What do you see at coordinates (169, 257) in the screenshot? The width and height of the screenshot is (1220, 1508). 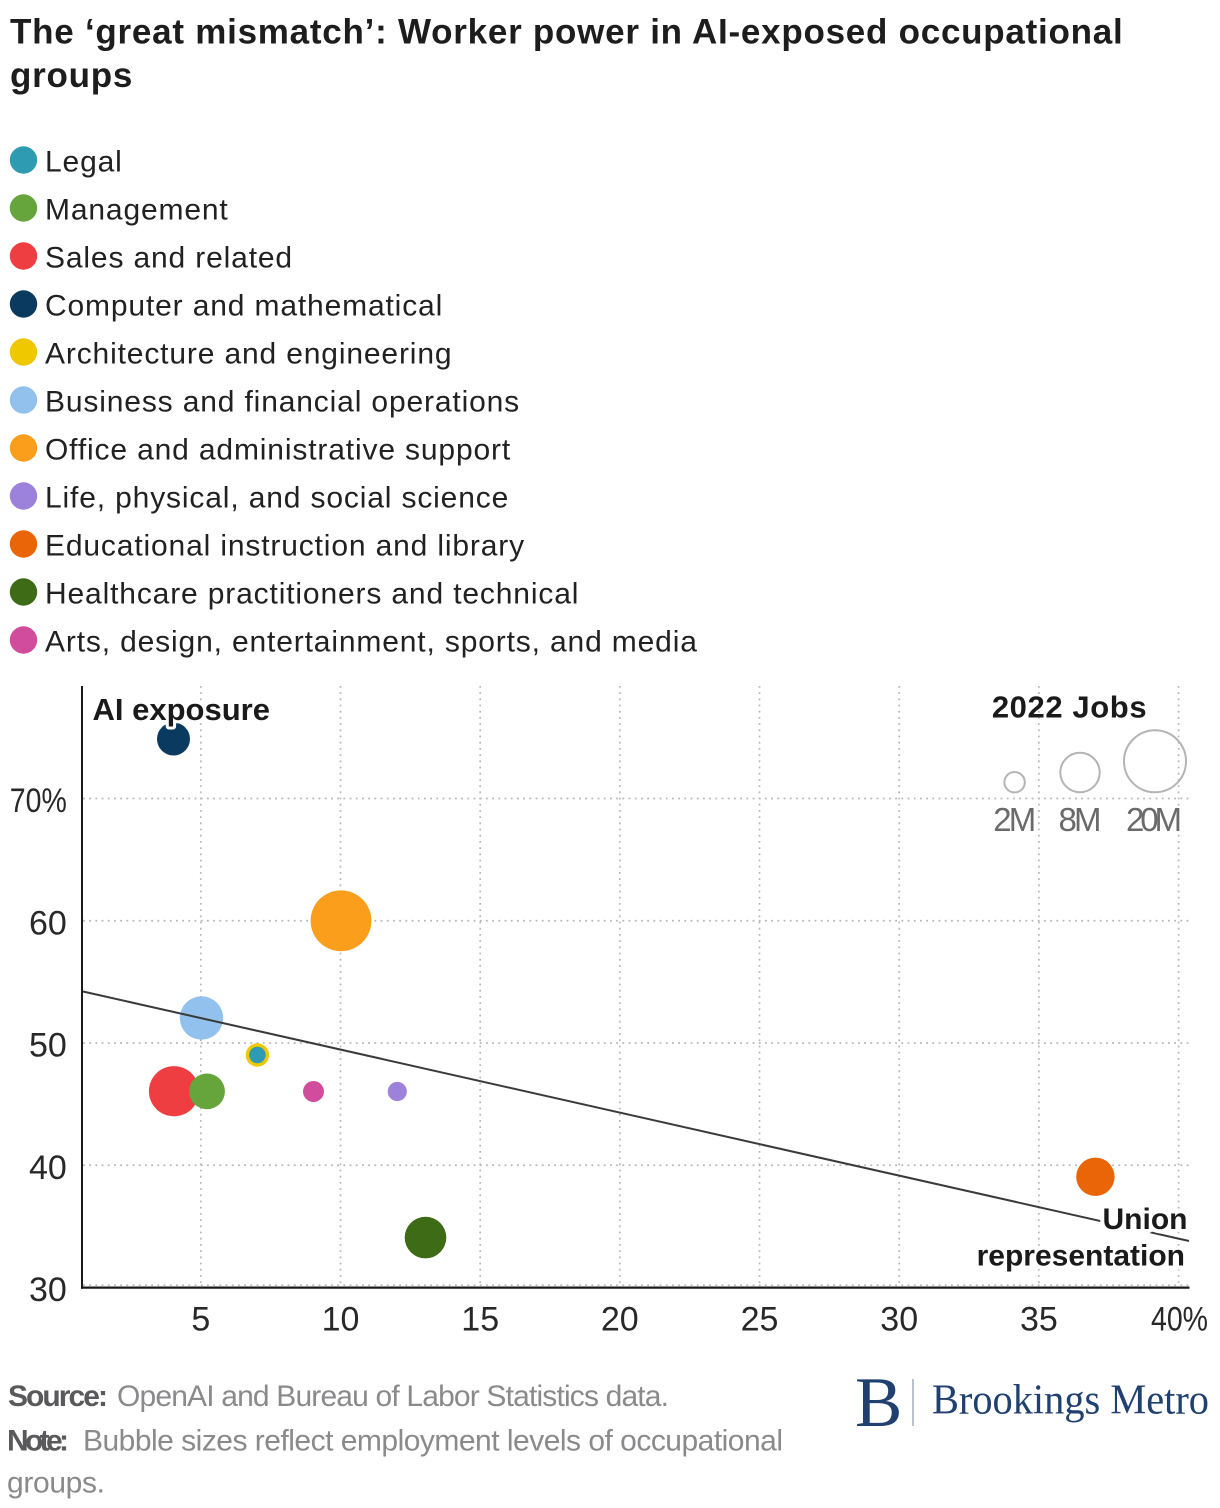 I see `svg-text: Sales and related` at bounding box center [169, 257].